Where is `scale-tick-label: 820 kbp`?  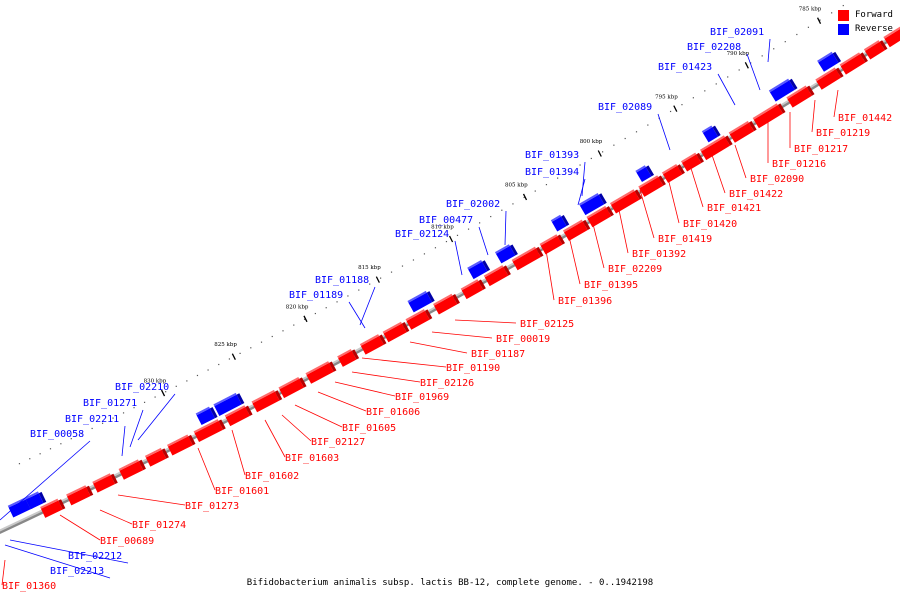
scale-tick-label: 820 kbp is located at coordinates (297, 307).